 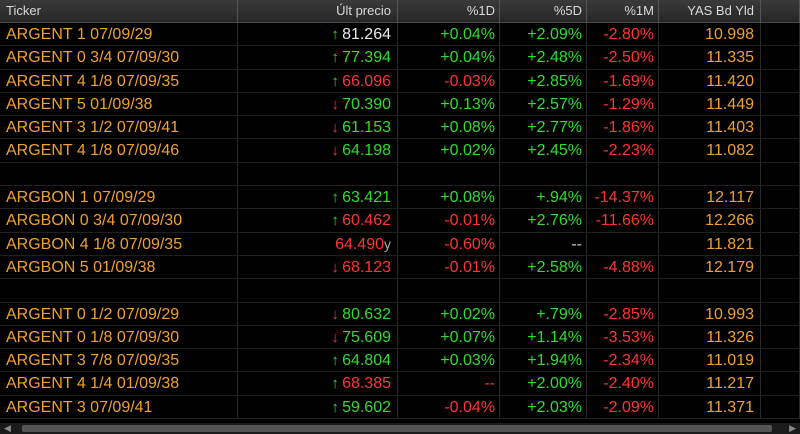 I want to click on change-5d-value: --, so click(x=576, y=244).